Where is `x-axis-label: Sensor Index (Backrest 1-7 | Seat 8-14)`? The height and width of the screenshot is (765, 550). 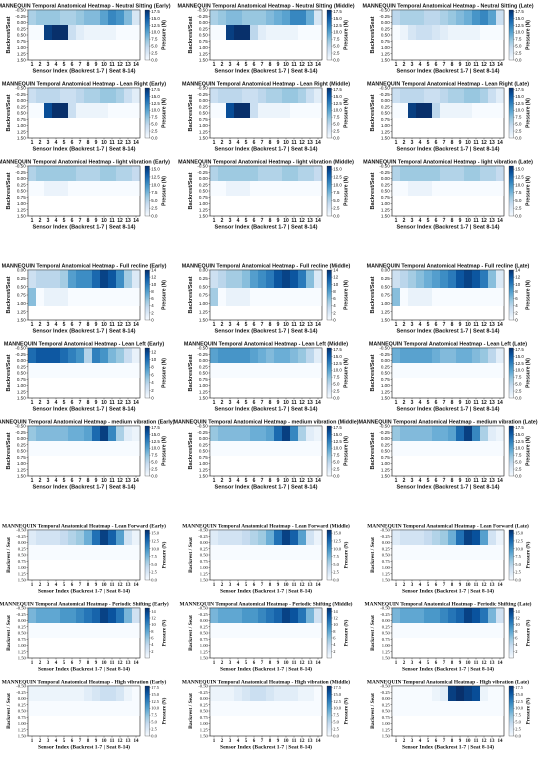
x-axis-label: Sensor Index (Backrest 1-7 | Seat 8-14) is located at coordinates (266, 747).